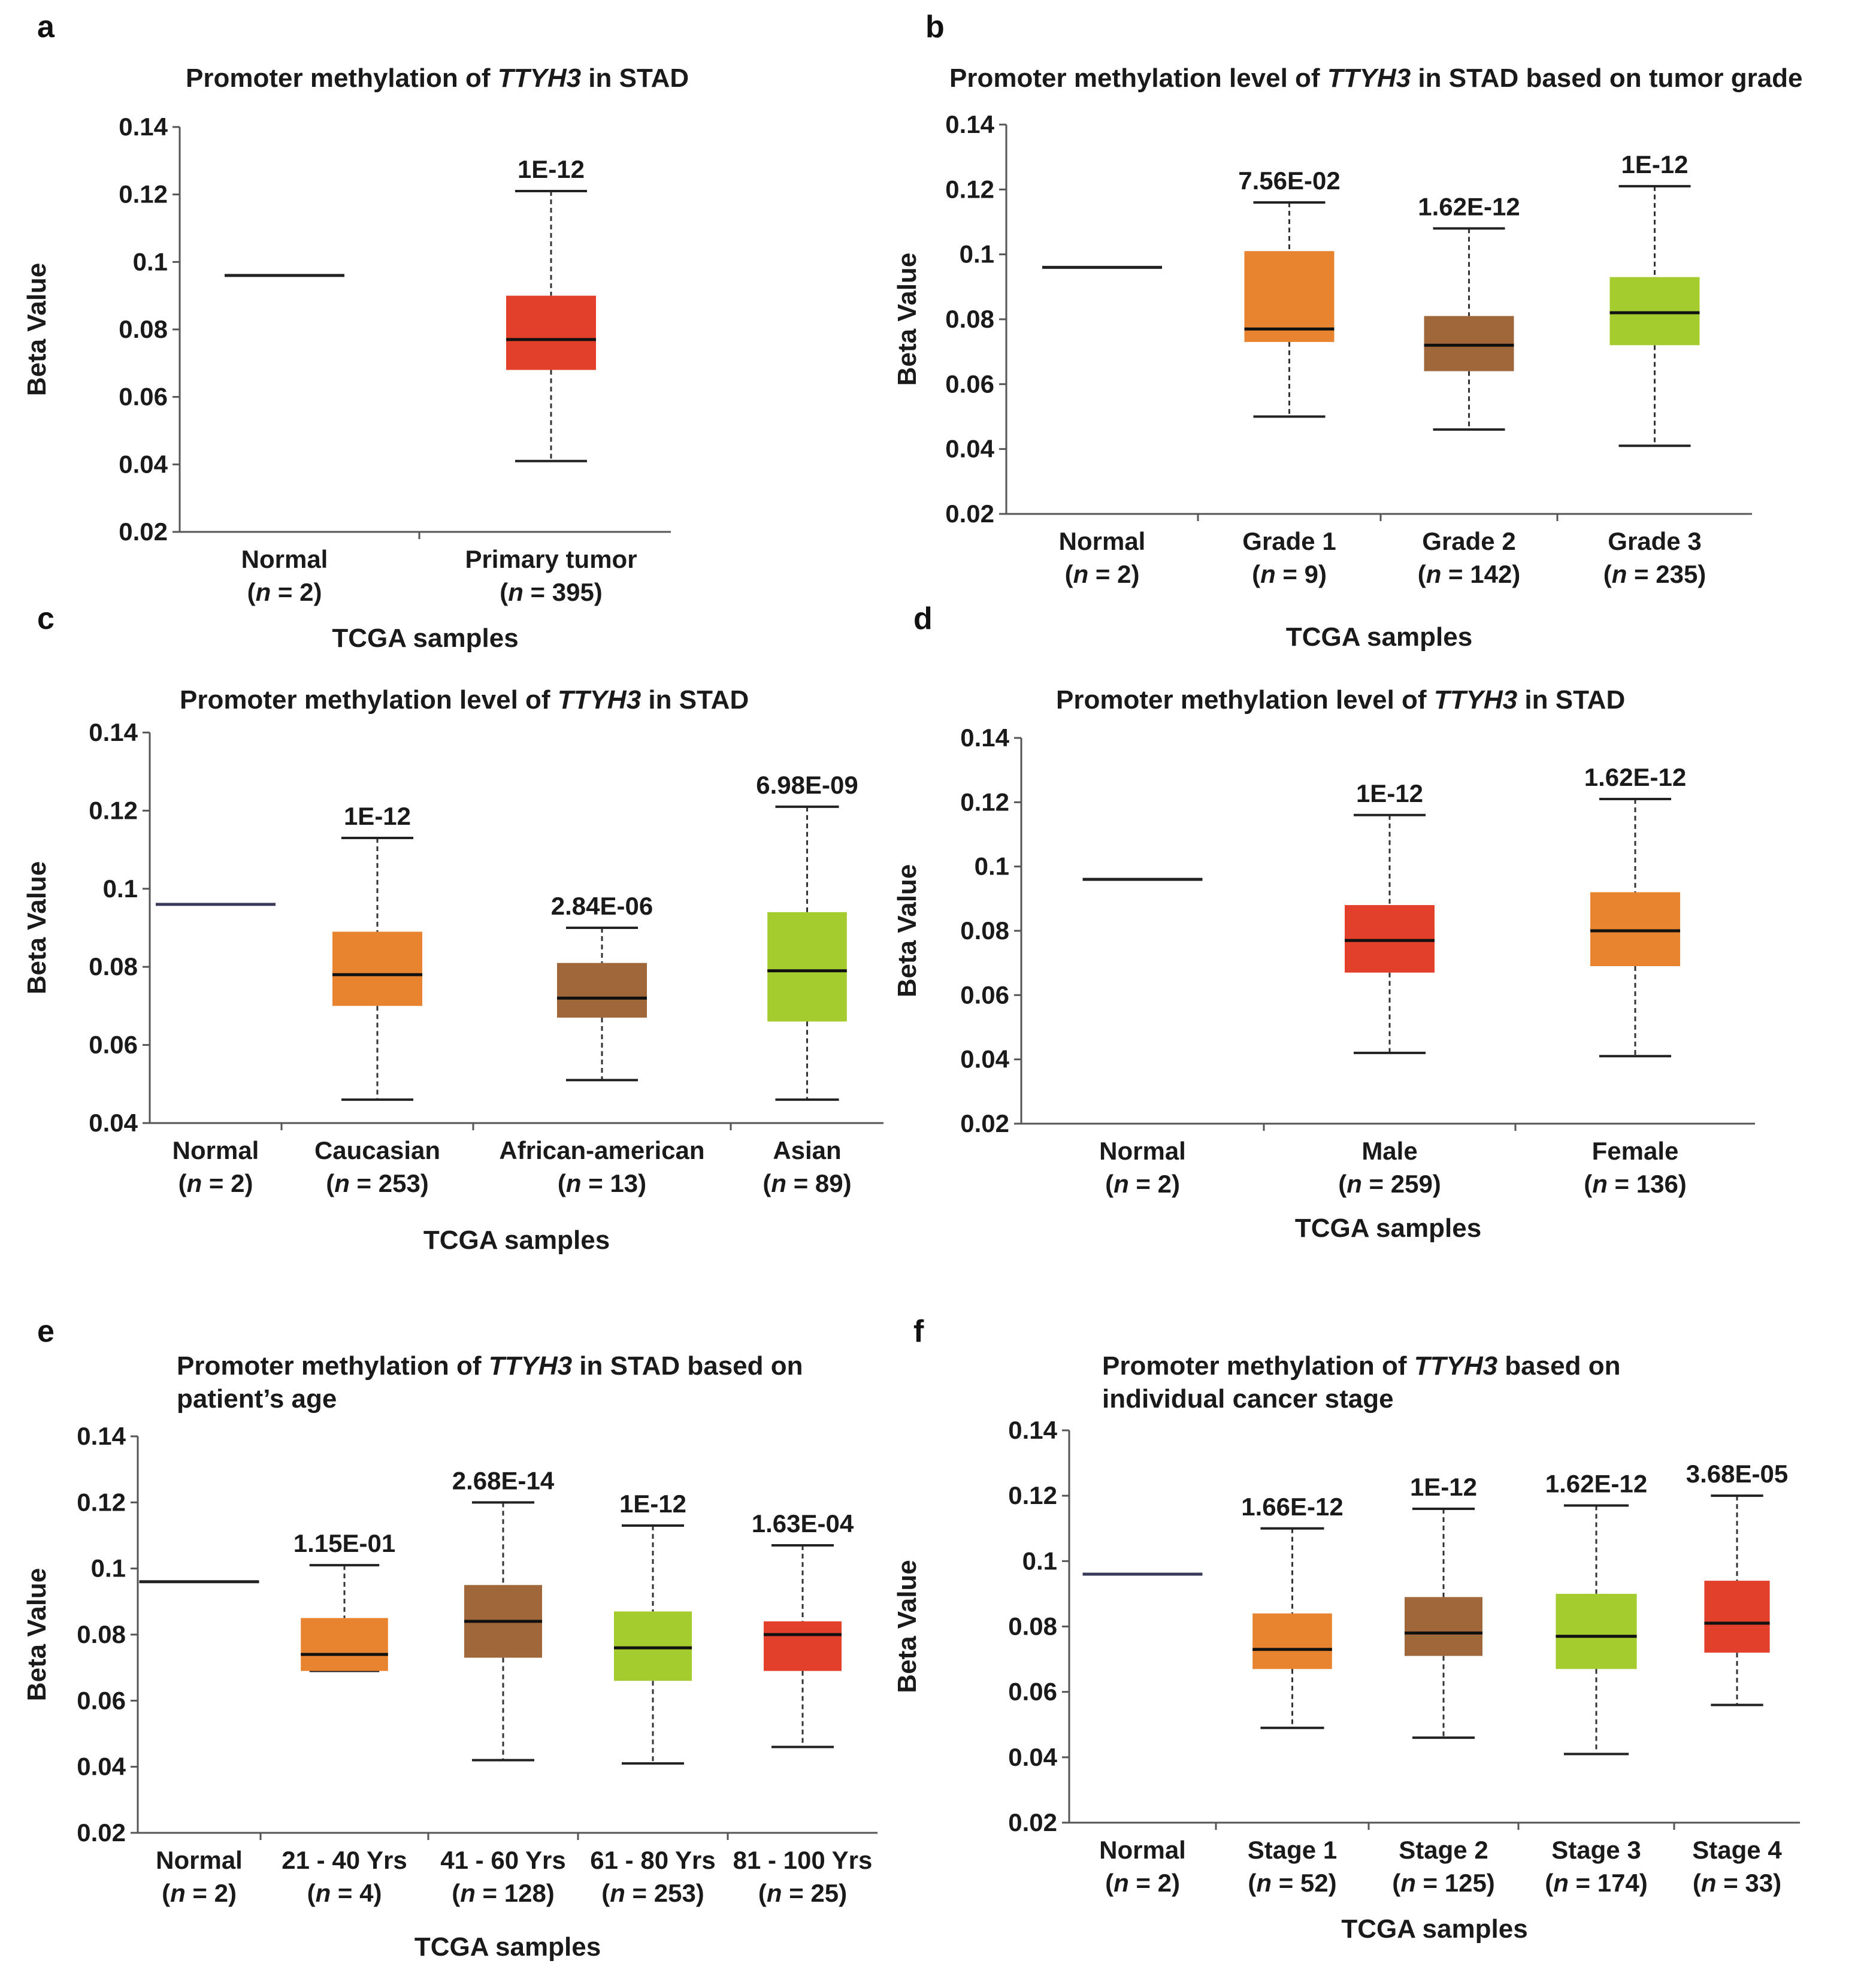 This screenshot has width=1876, height=1973. I want to click on category-group: 41 - 60 Yrs (n = 128) 2.68E-14, so click(502, 1686).